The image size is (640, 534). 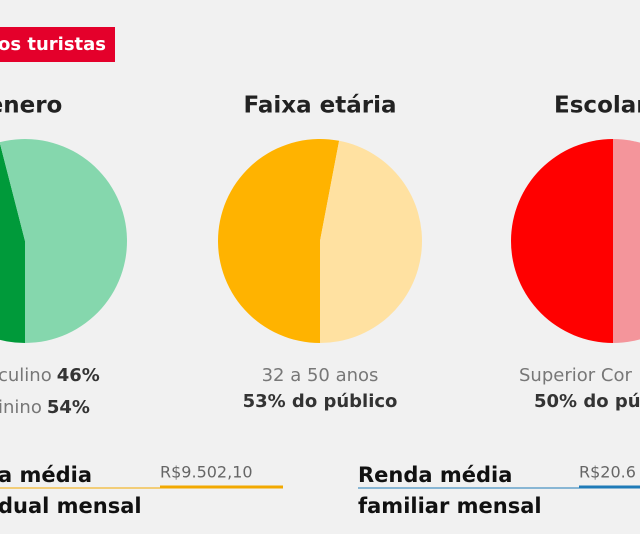 I want to click on income-label: dual mensal, so click(x=71, y=506).